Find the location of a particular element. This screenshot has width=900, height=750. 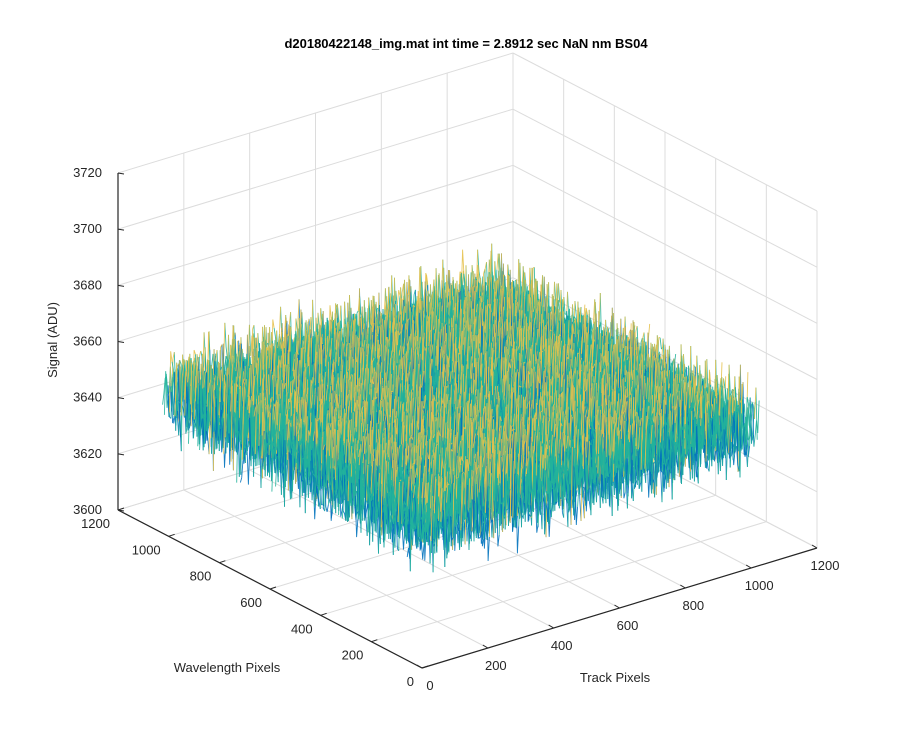

z-tick-label: 3600 is located at coordinates (87, 509).